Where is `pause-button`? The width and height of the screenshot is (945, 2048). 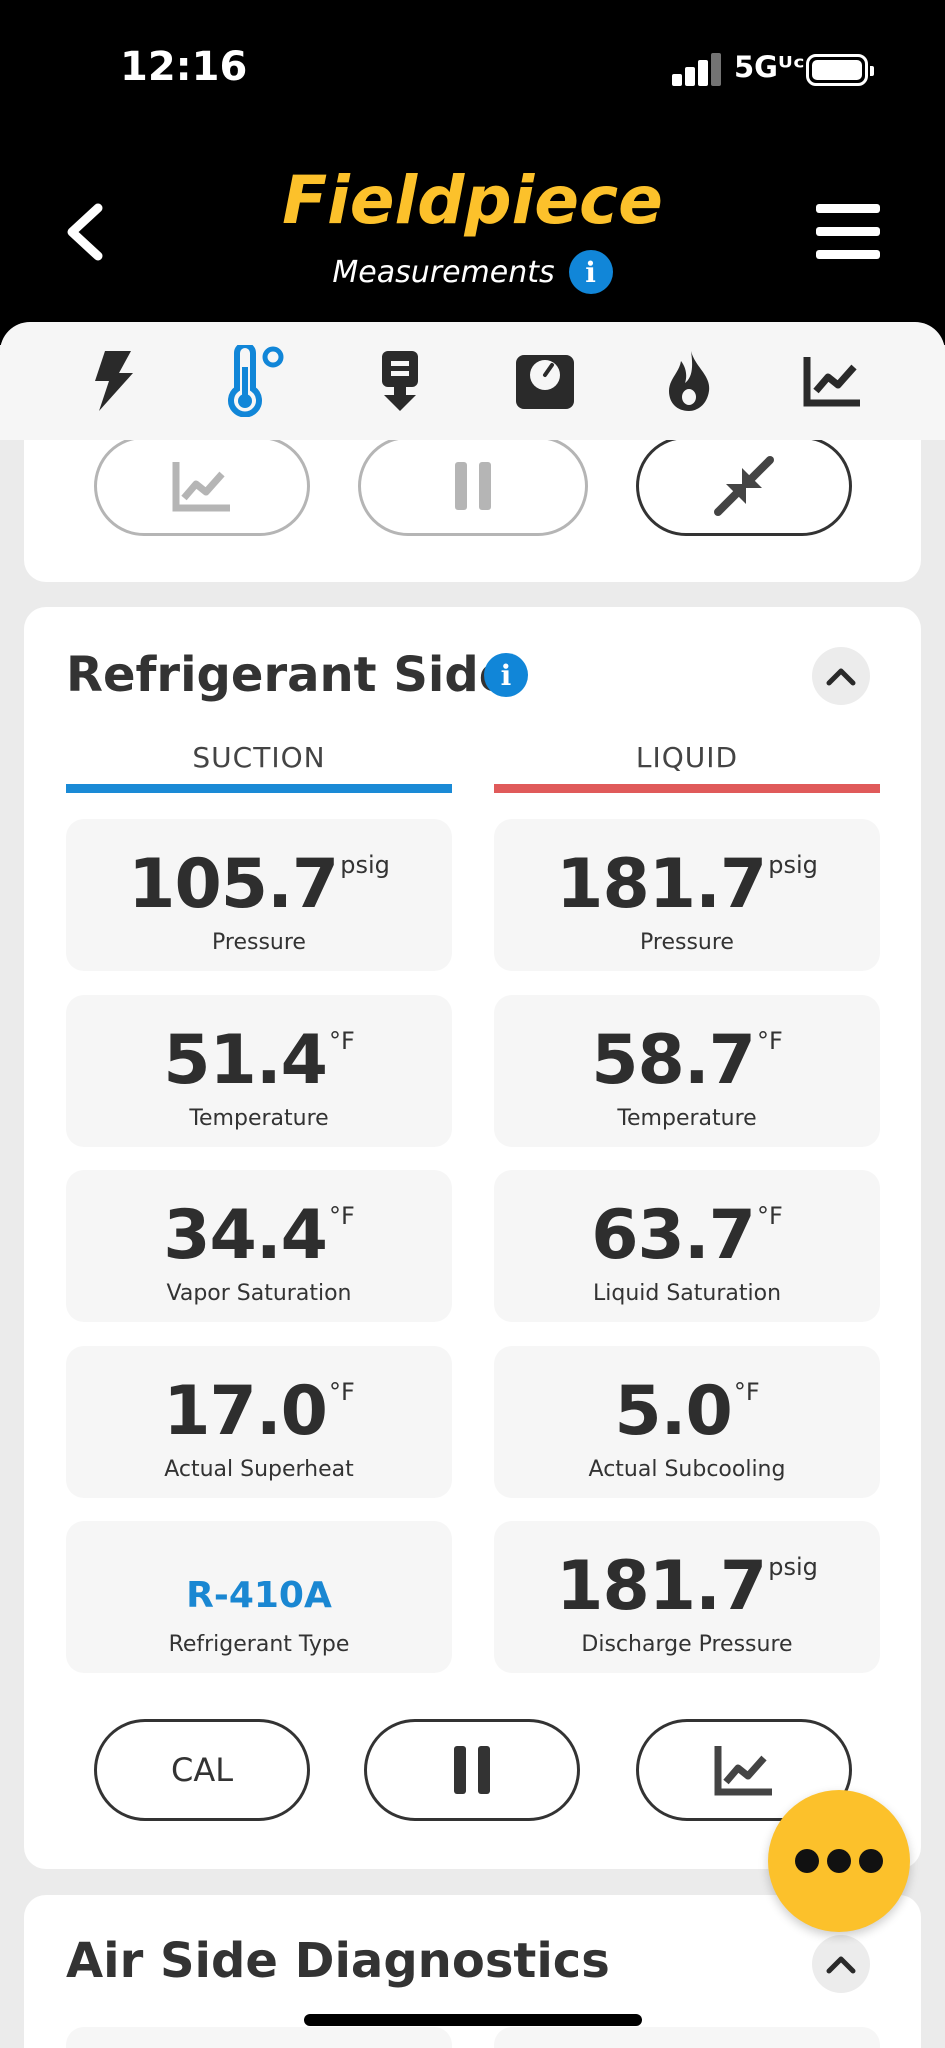 pause-button is located at coordinates (472, 1770).